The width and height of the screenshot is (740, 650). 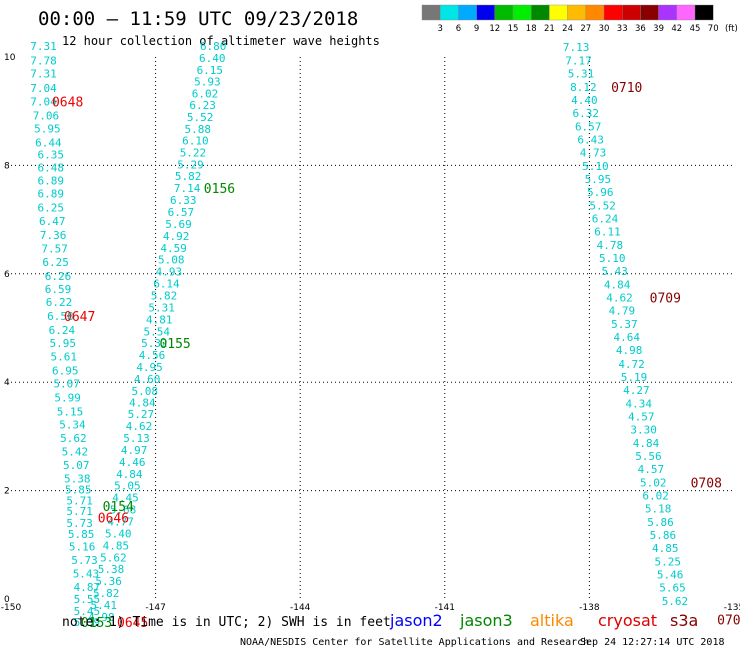 What do you see at coordinates (155, 608) in the screenshot?
I see `x-tick-label: -147` at bounding box center [155, 608].